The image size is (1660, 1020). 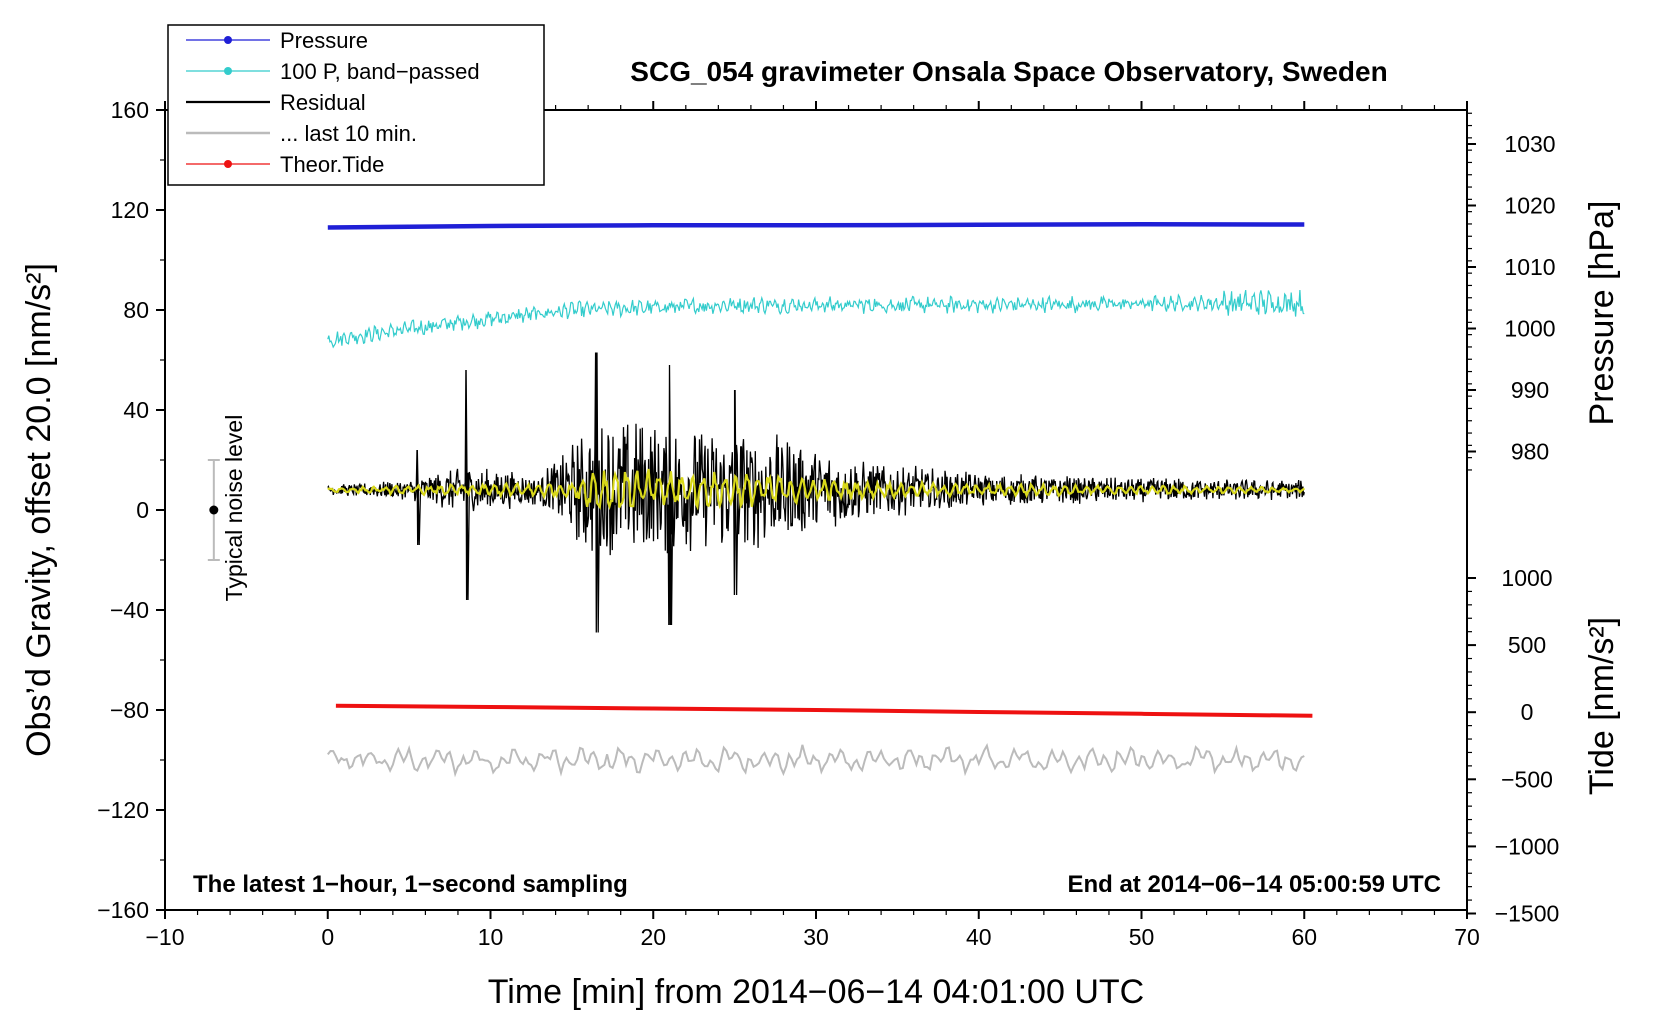 I want to click on series-band-passed-line, so click(x=816, y=319).